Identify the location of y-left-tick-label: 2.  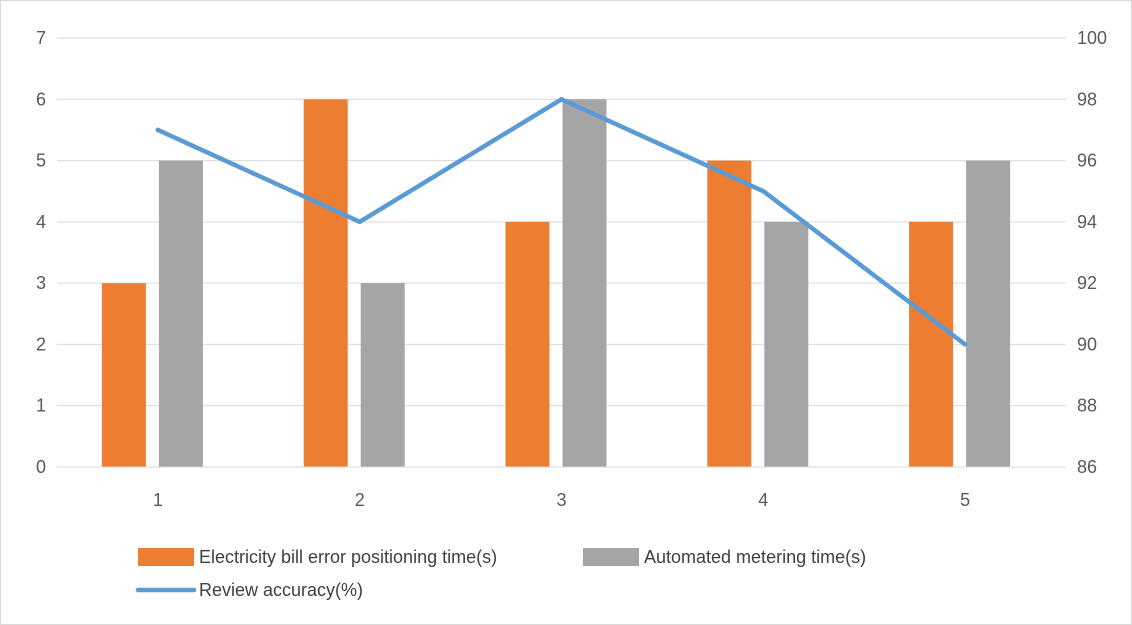
(41, 344).